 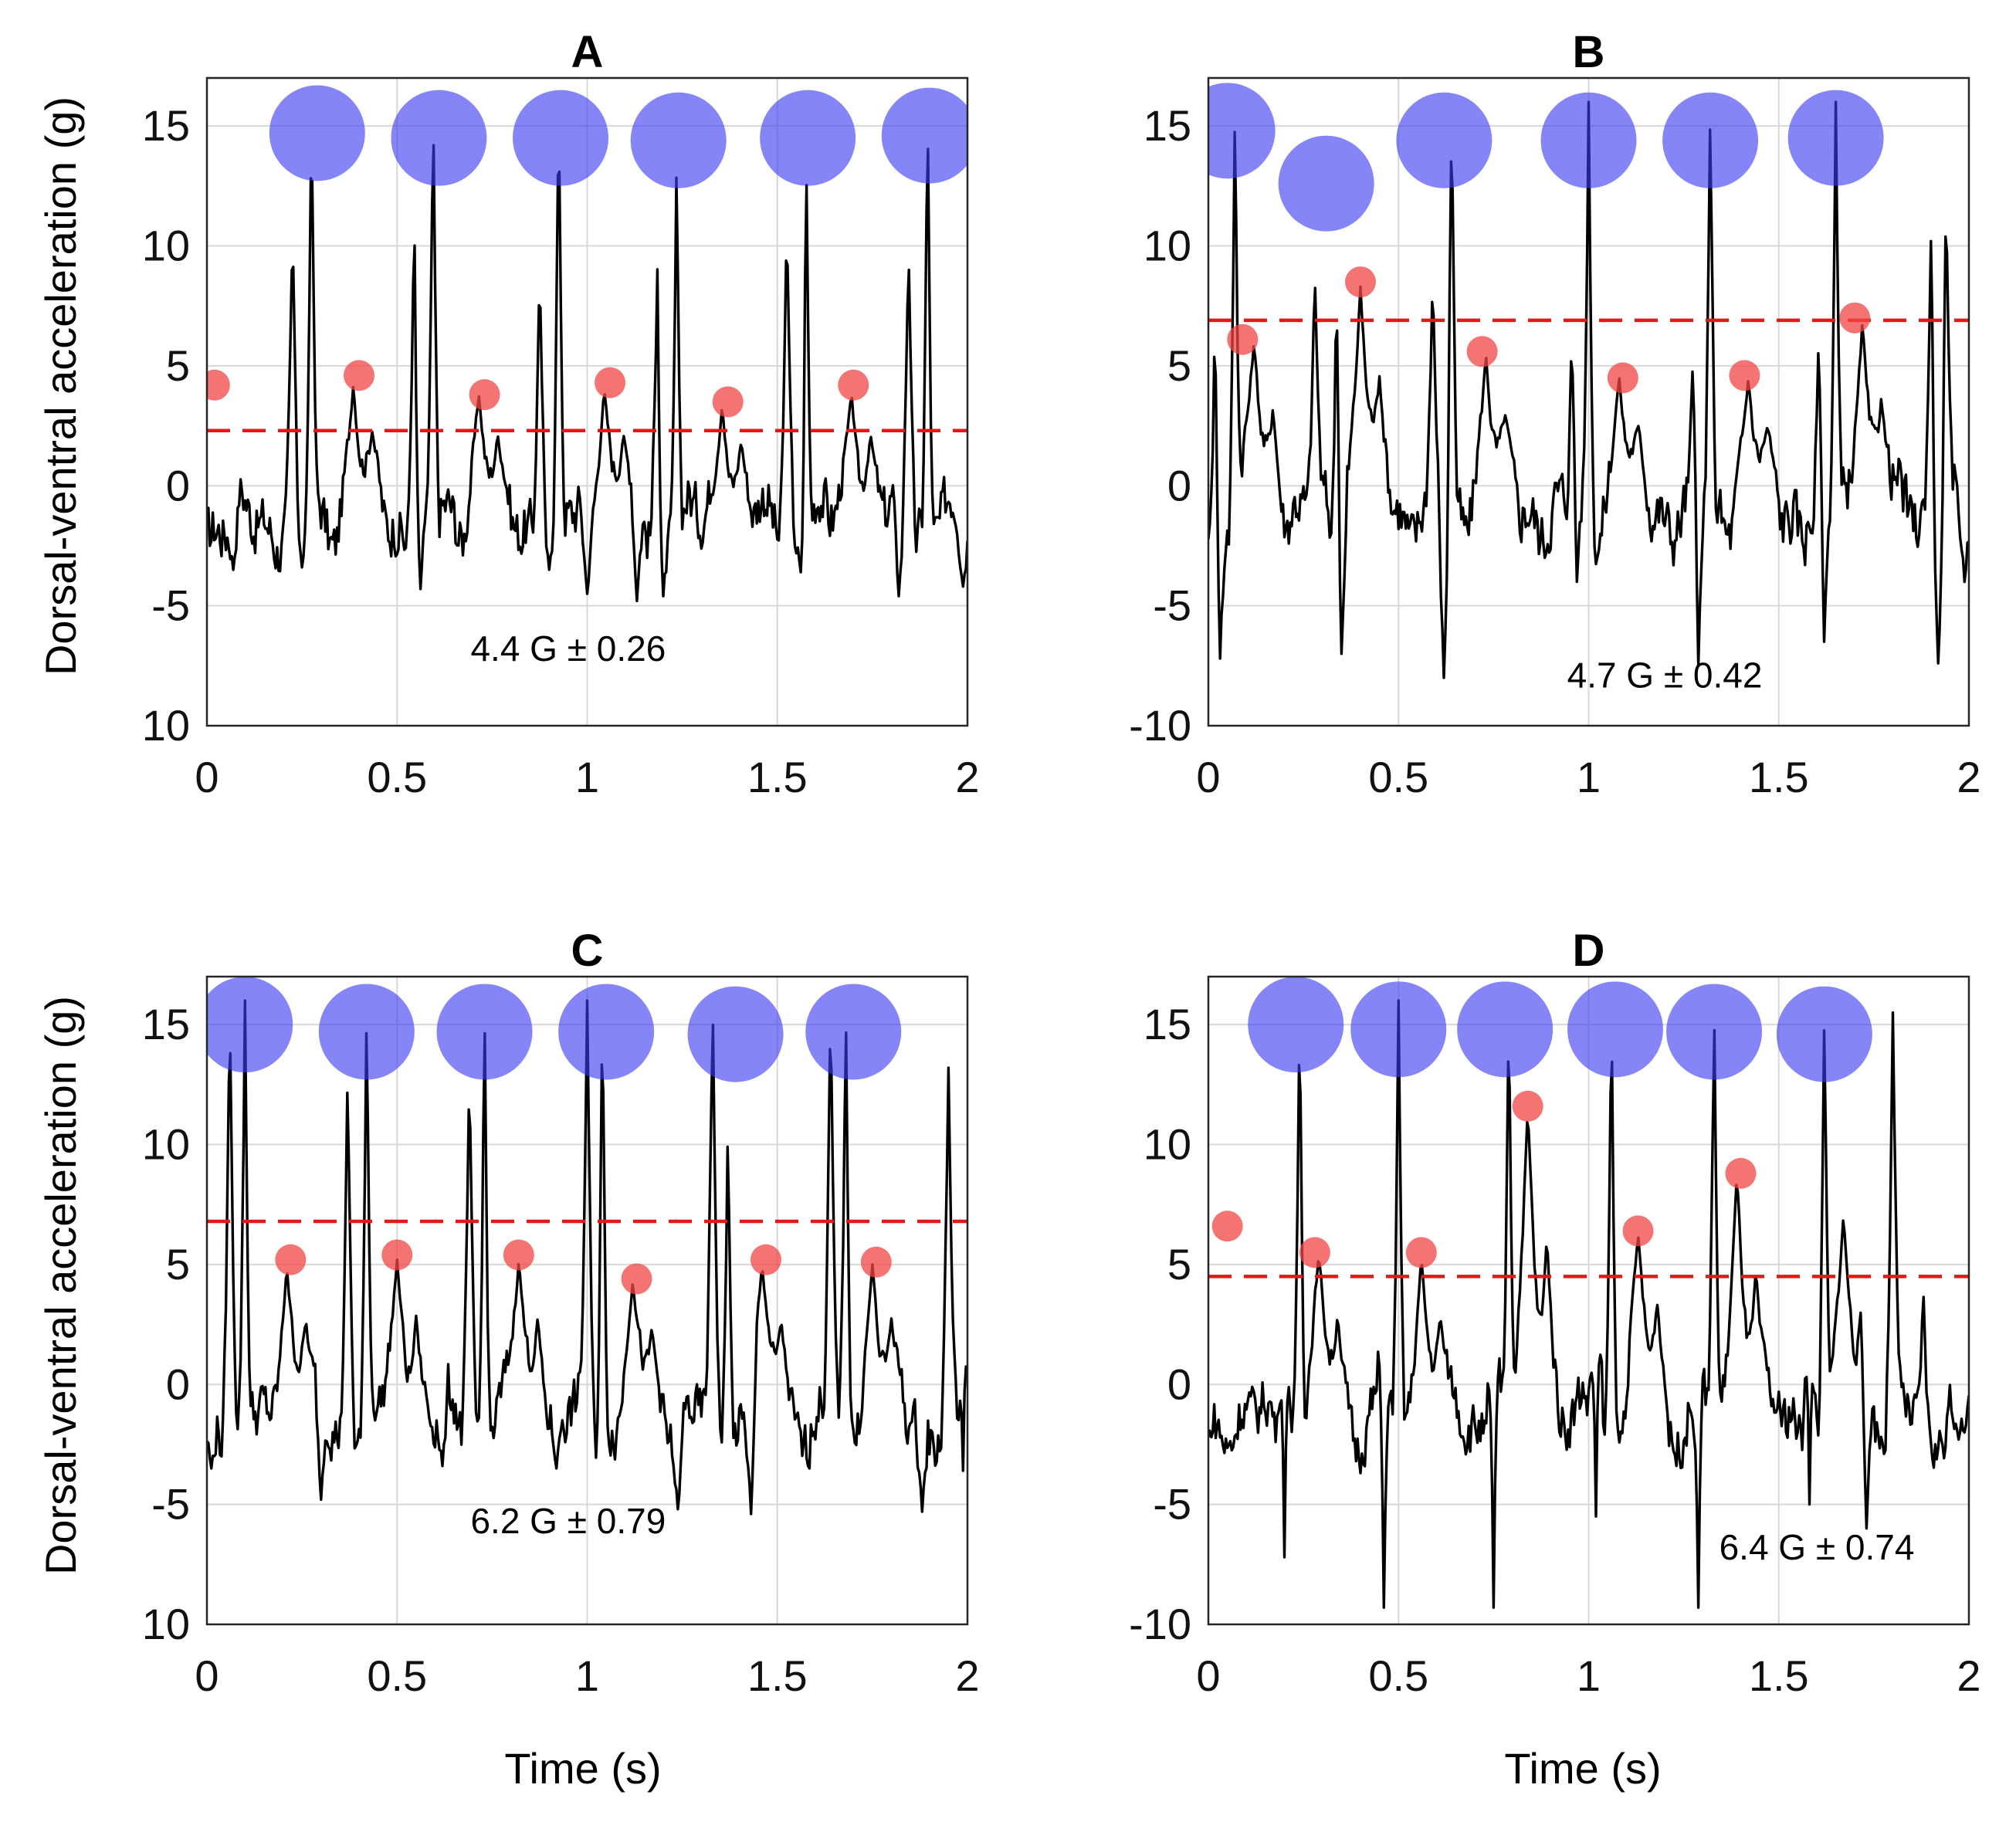 What do you see at coordinates (60, 386) in the screenshot?
I see `y-axis-label-top: Dorsal-ventral acceleration (g)` at bounding box center [60, 386].